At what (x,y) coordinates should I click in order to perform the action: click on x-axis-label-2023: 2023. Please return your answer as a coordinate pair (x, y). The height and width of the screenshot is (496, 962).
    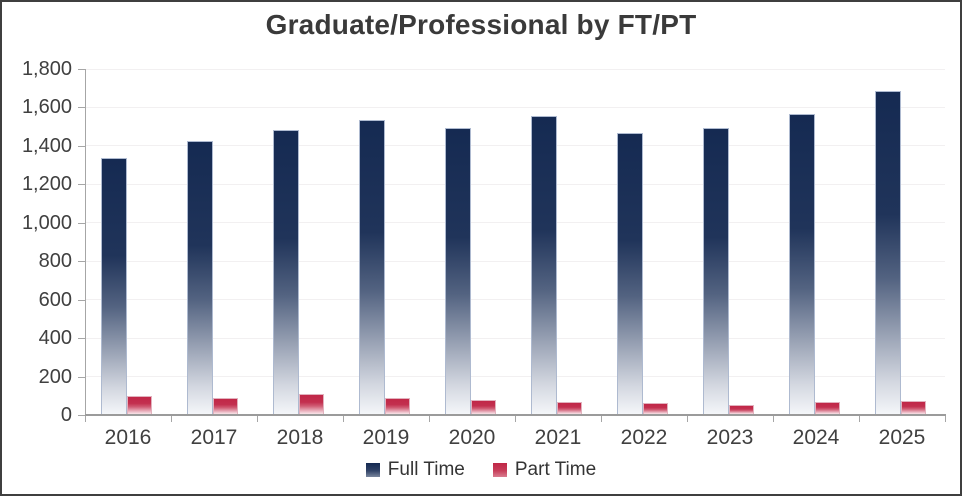
    Looking at the image, I should click on (730, 437).